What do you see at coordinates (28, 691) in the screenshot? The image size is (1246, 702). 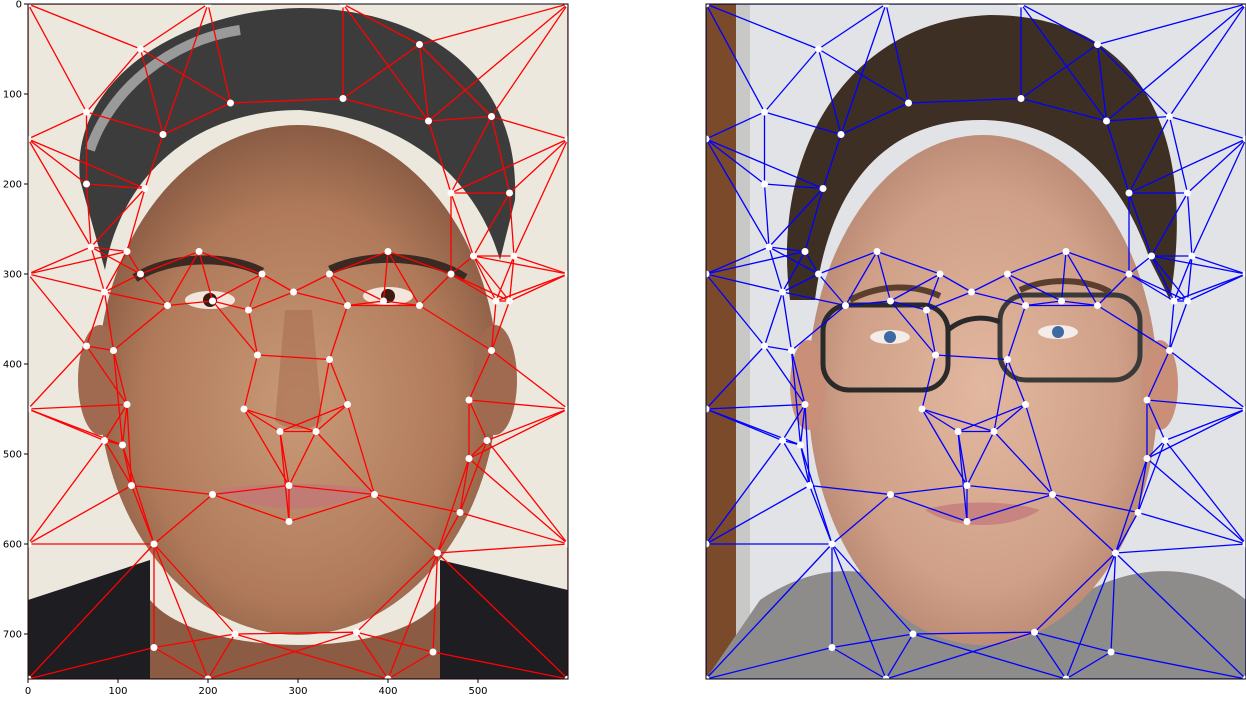 I see `x-tick-label: 0` at bounding box center [28, 691].